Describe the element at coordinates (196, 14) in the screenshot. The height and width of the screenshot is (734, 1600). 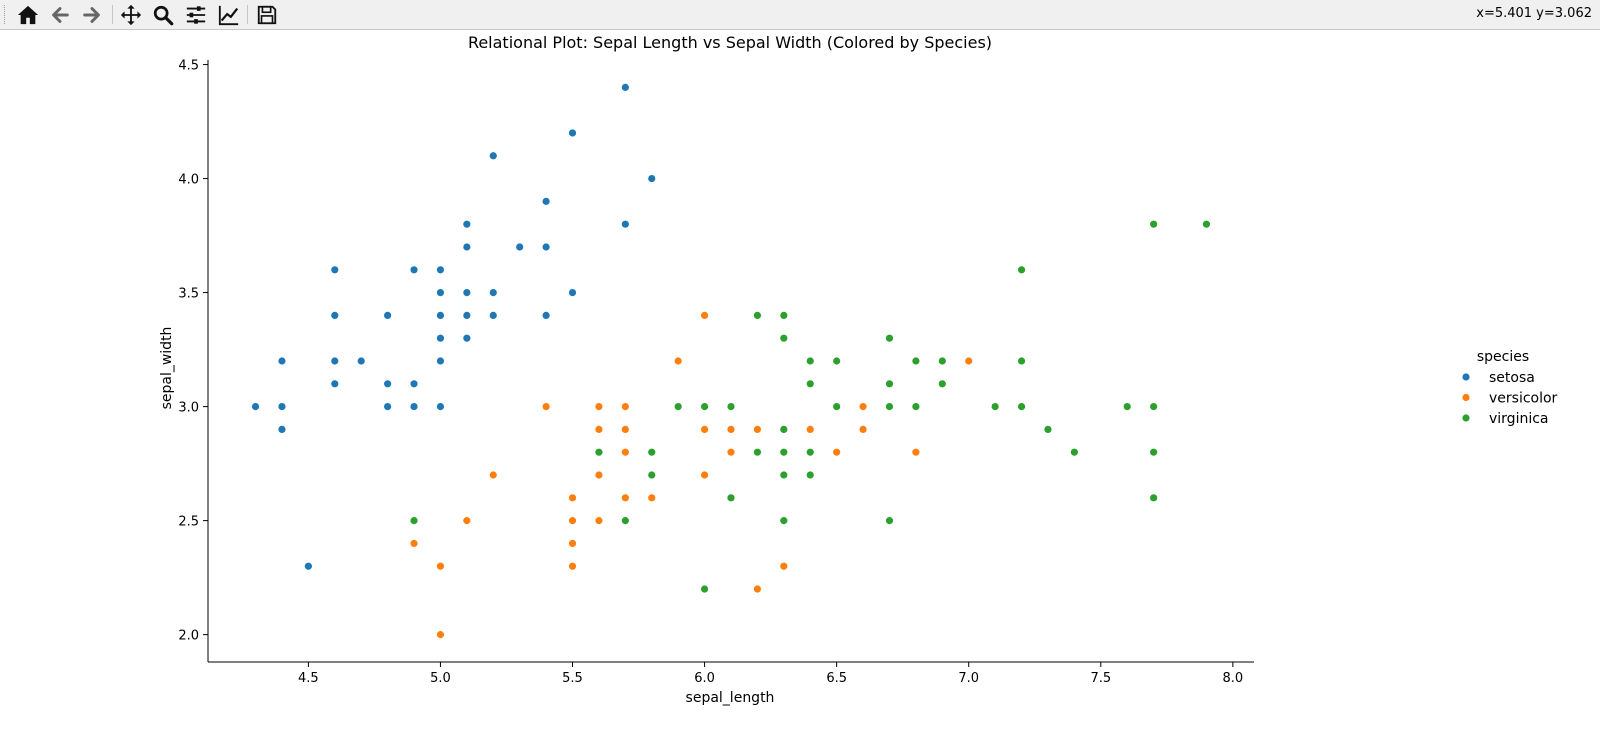
I see `configure-subplots-button` at that location.